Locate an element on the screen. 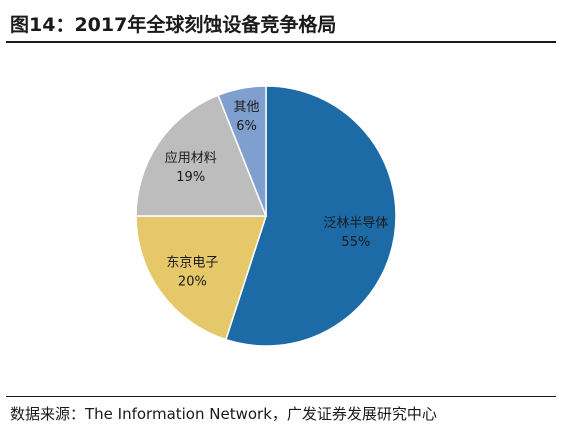  slice-label-2: 应用材料 is located at coordinates (191, 158).